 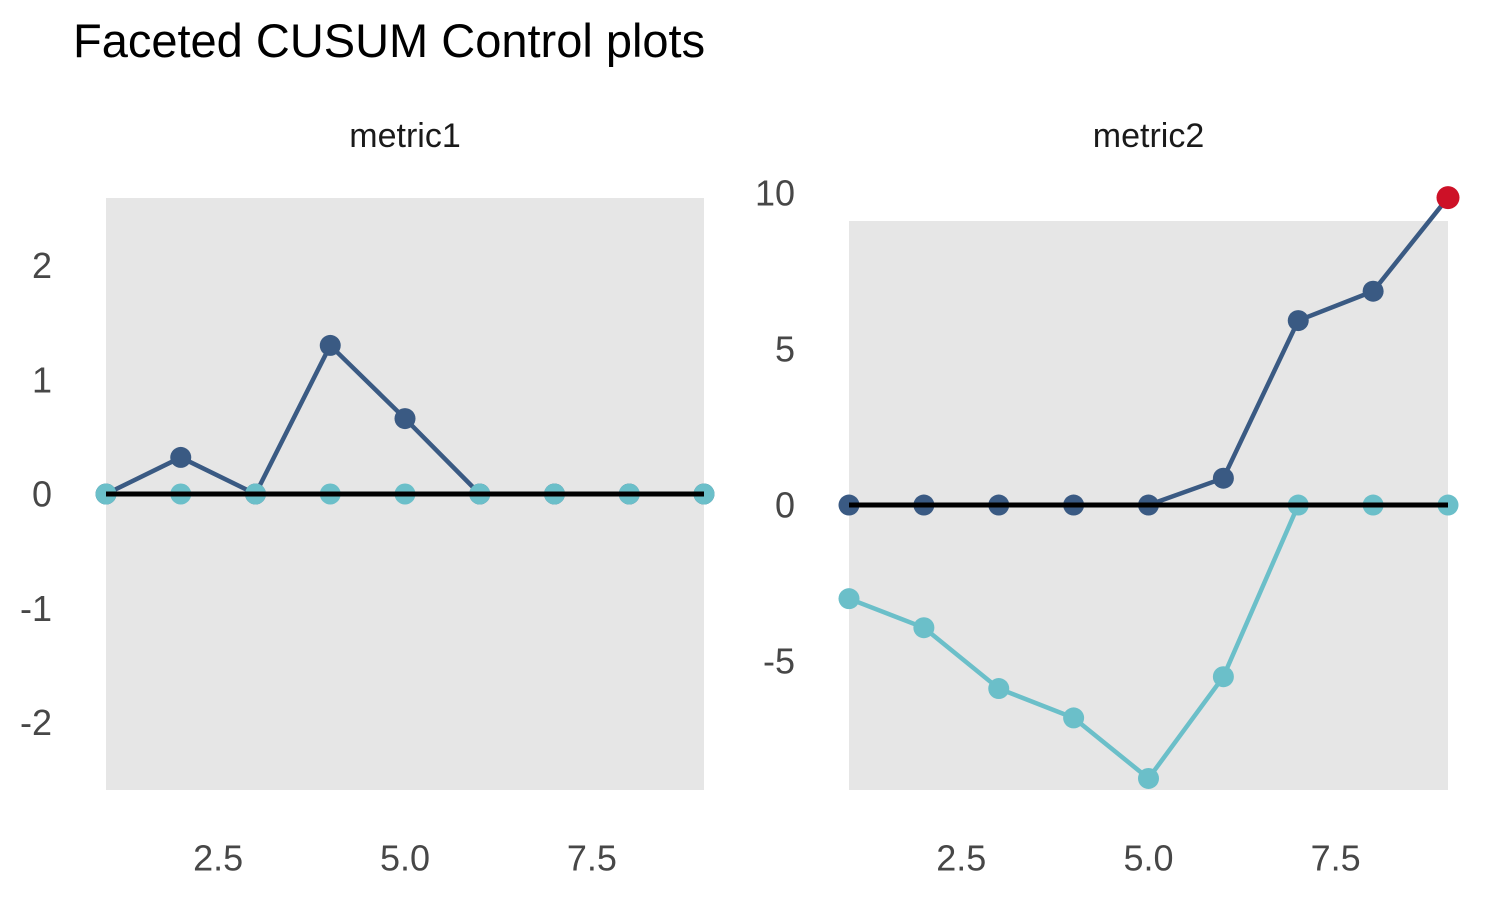 I want to click on facet-title: metric1, so click(x=404, y=136).